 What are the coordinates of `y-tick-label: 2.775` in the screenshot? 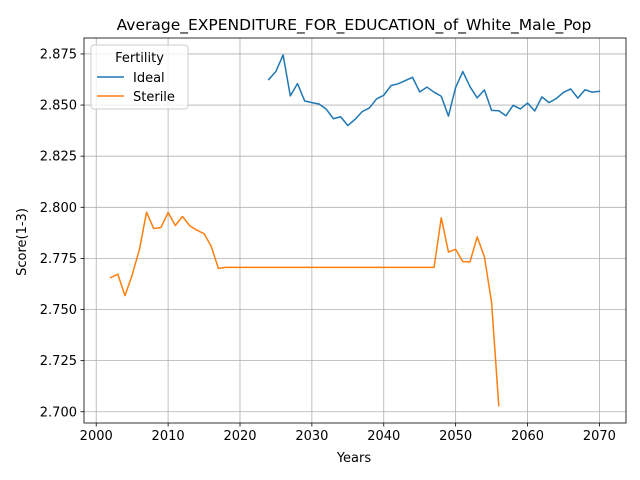 It's located at (58, 259).